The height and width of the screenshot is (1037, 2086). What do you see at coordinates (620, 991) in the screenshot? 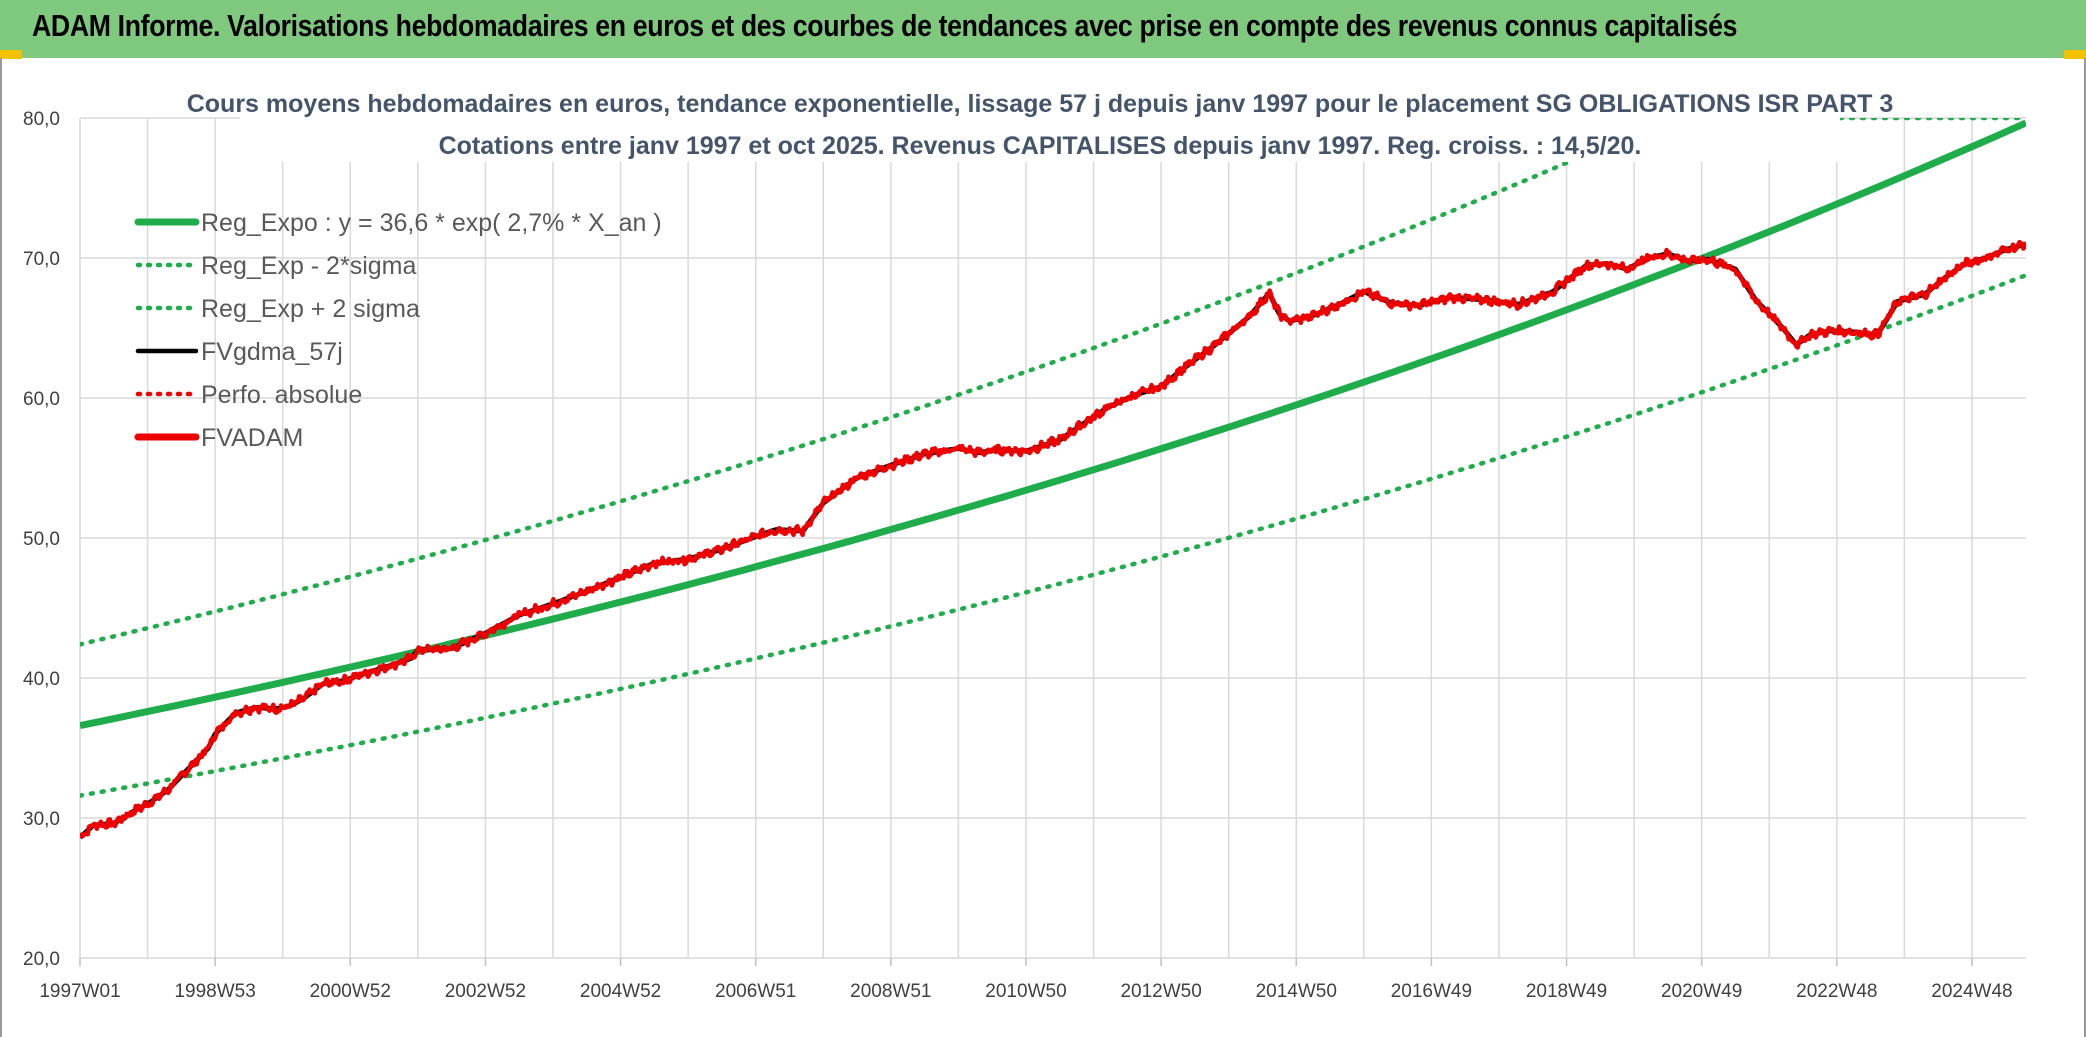
I see `x-tick-label: 2004W52` at bounding box center [620, 991].